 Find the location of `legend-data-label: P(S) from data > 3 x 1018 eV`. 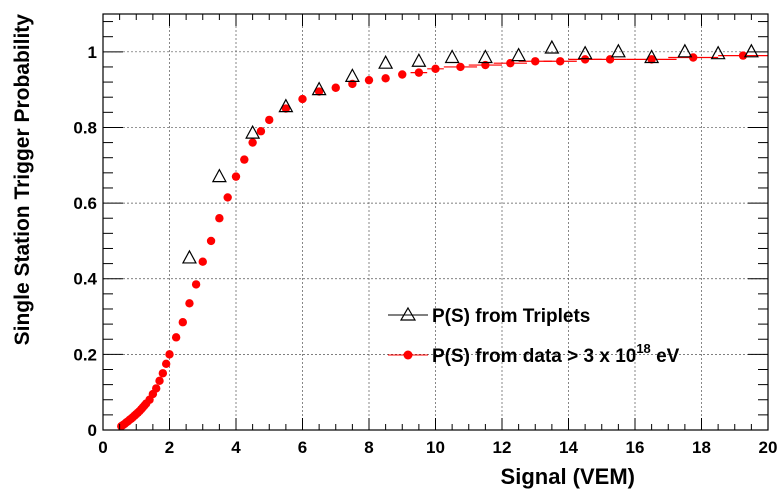

legend-data-label: P(S) from data > 3 x 1018 eV is located at coordinates (556, 354).